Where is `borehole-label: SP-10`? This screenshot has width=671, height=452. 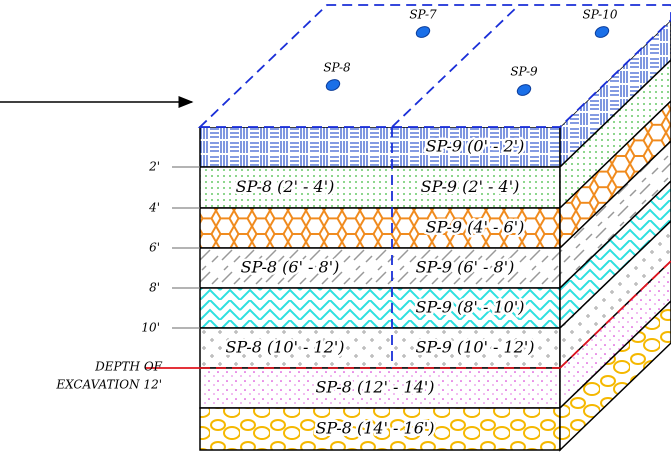 borehole-label: SP-10 is located at coordinates (600, 15).